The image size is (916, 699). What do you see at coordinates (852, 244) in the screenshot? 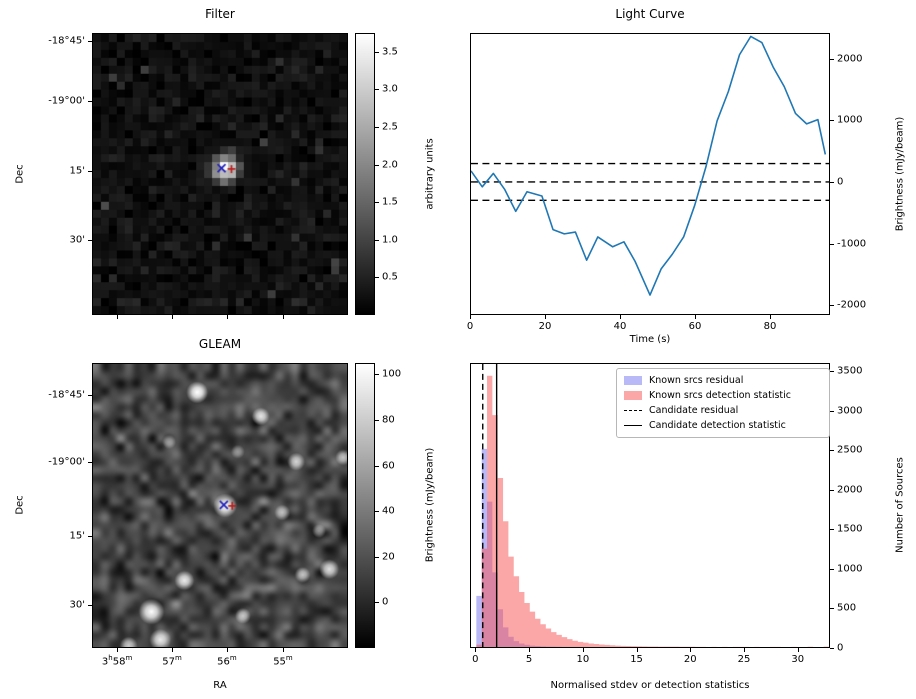
I see `tick-label: -1000` at bounding box center [852, 244].